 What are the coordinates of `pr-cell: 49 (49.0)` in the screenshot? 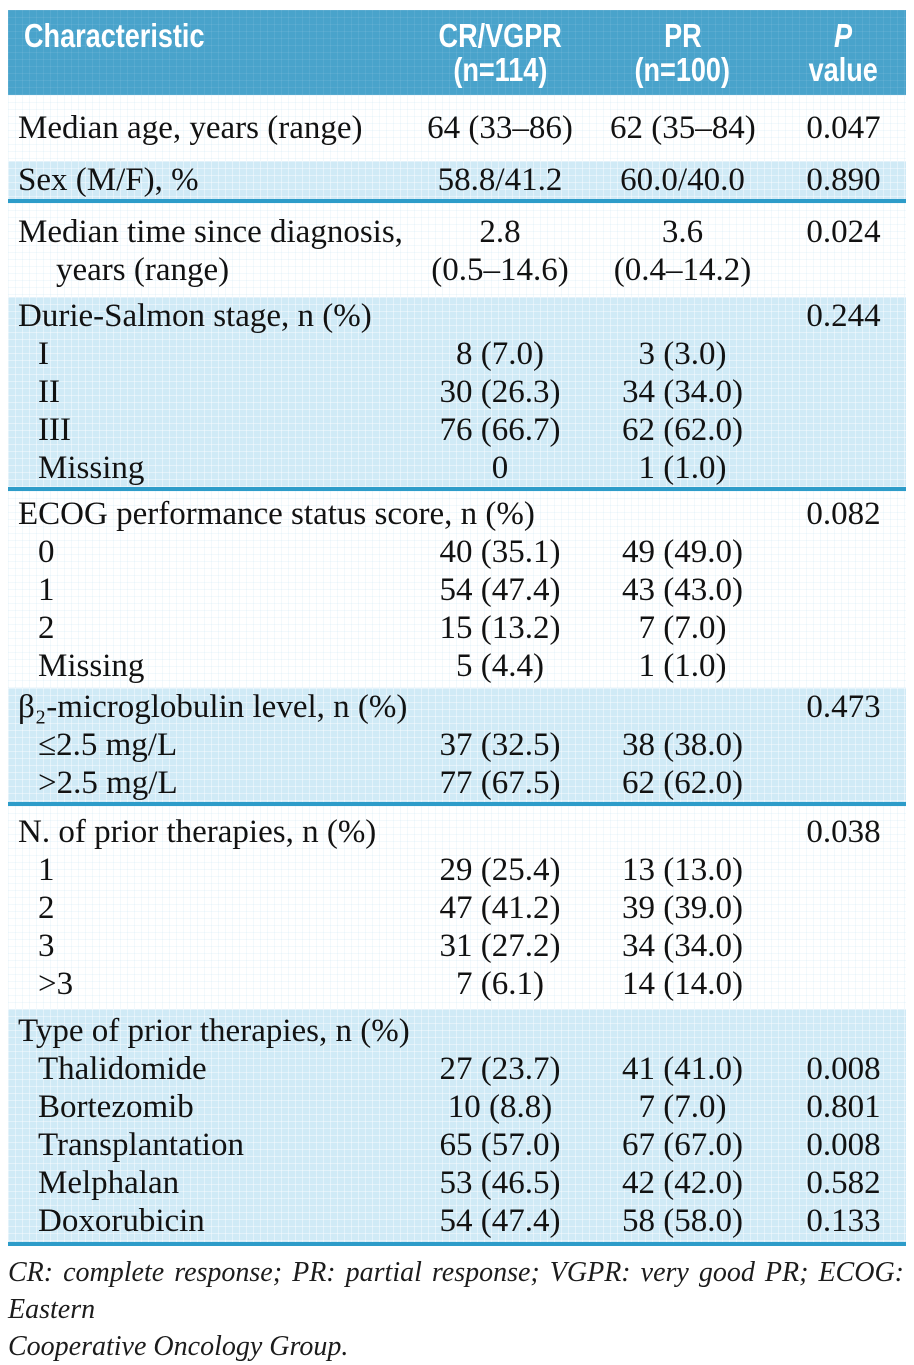 It's located at (682, 552).